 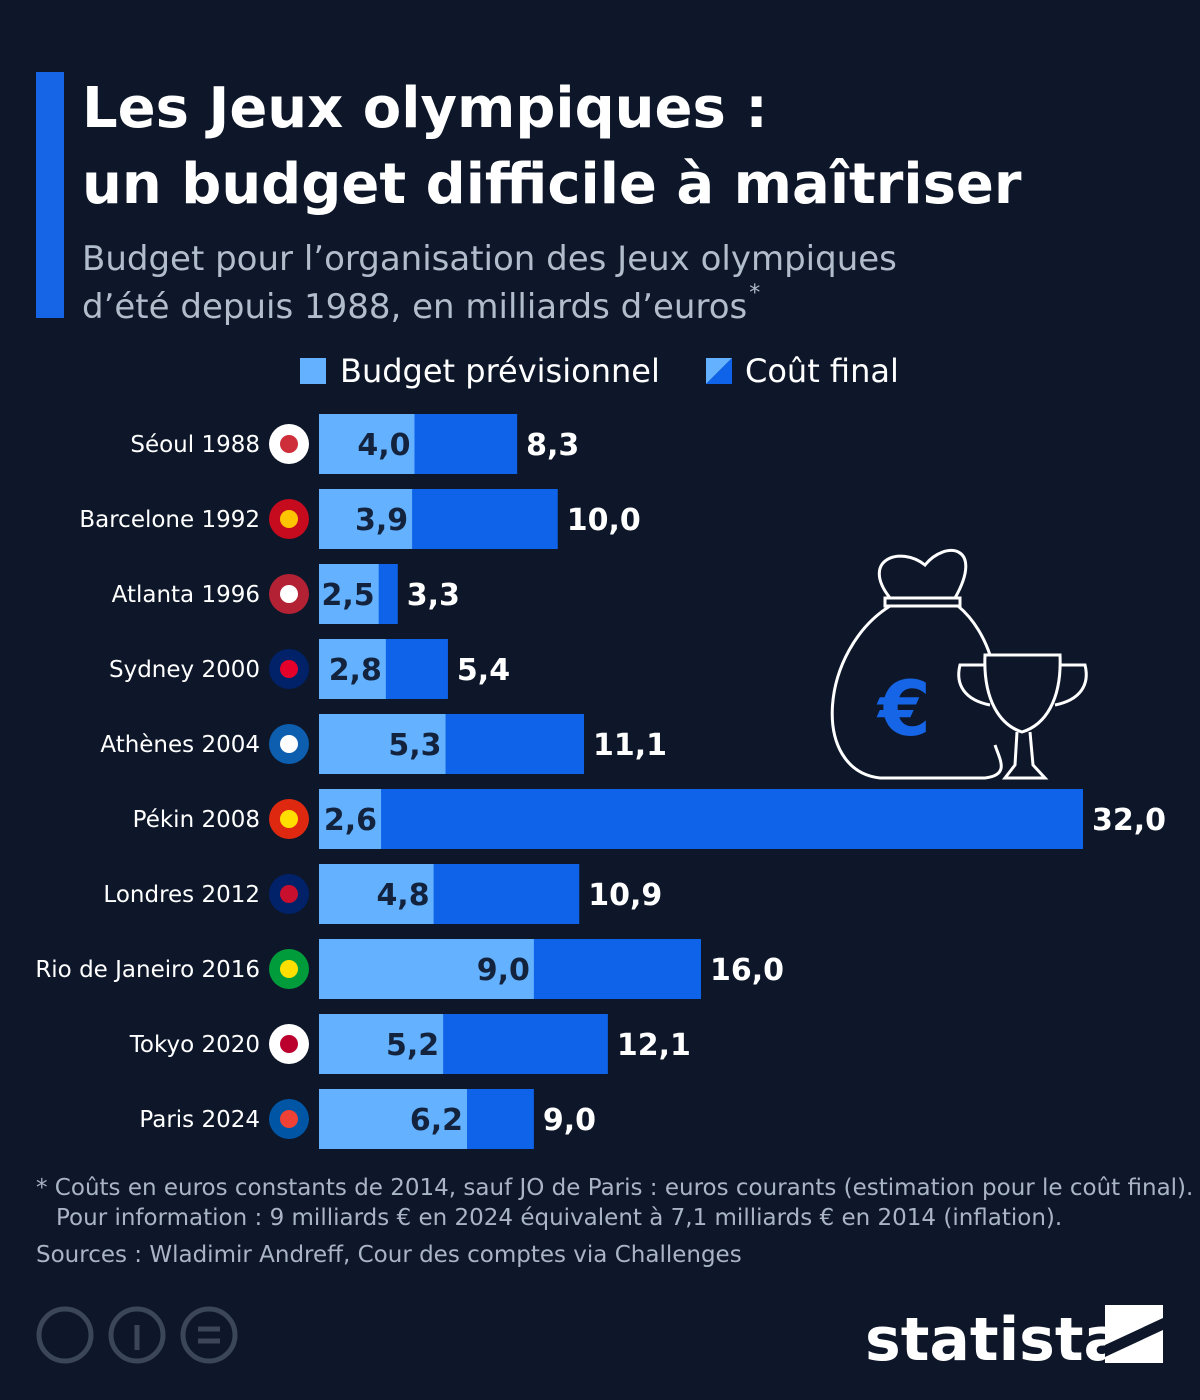 I want to click on category-label: Tokyo 2020, so click(x=194, y=1045).